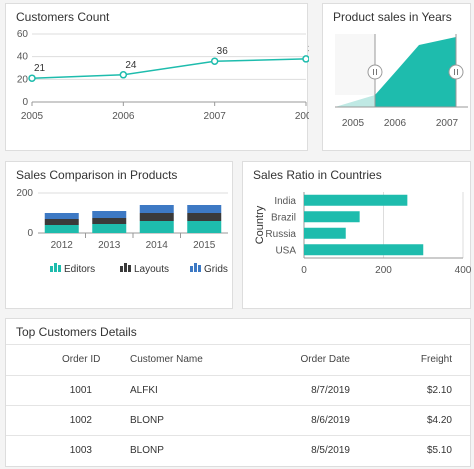 The image size is (474, 469). Describe the element at coordinates (439, 450) in the screenshot. I see `cell-freight: $5.10` at that location.